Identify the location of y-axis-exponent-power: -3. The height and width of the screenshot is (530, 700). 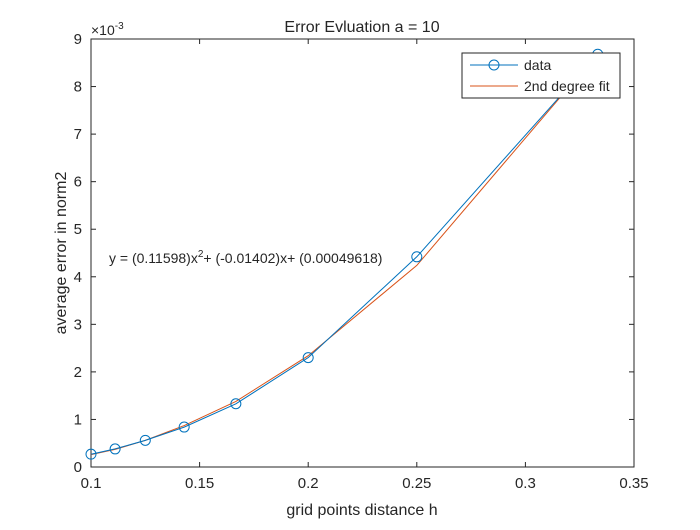
(119, 26).